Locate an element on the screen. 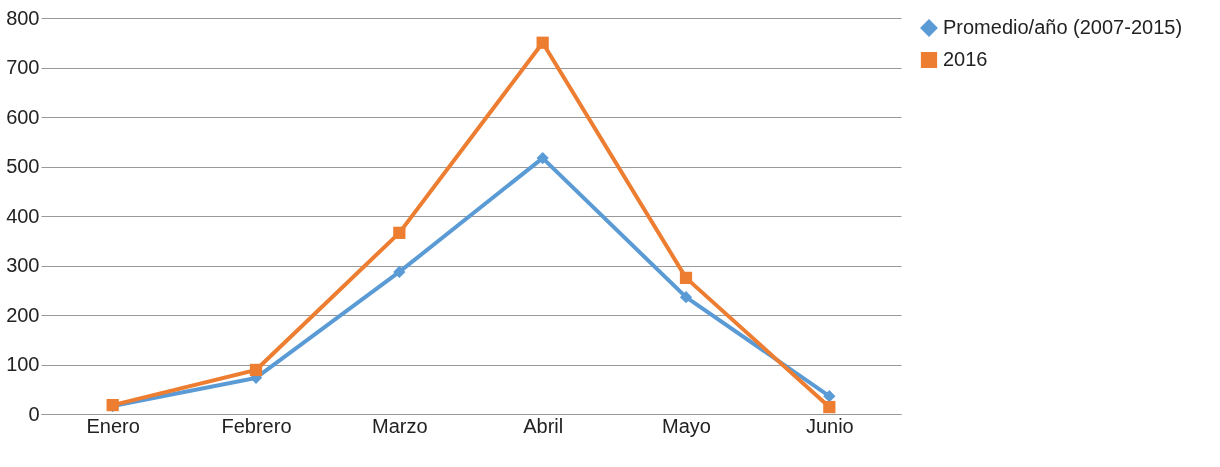  legend-label: Promedio/año (2007-2015) is located at coordinates (1063, 27).